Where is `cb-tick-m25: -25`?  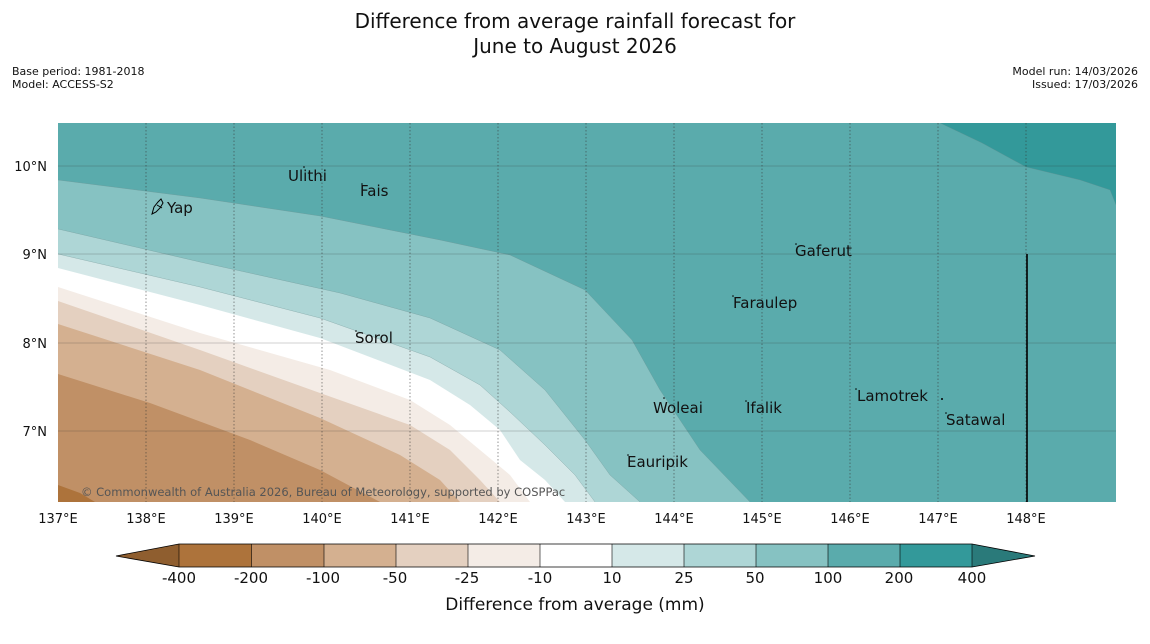
cb-tick-m25: -25 is located at coordinates (467, 578).